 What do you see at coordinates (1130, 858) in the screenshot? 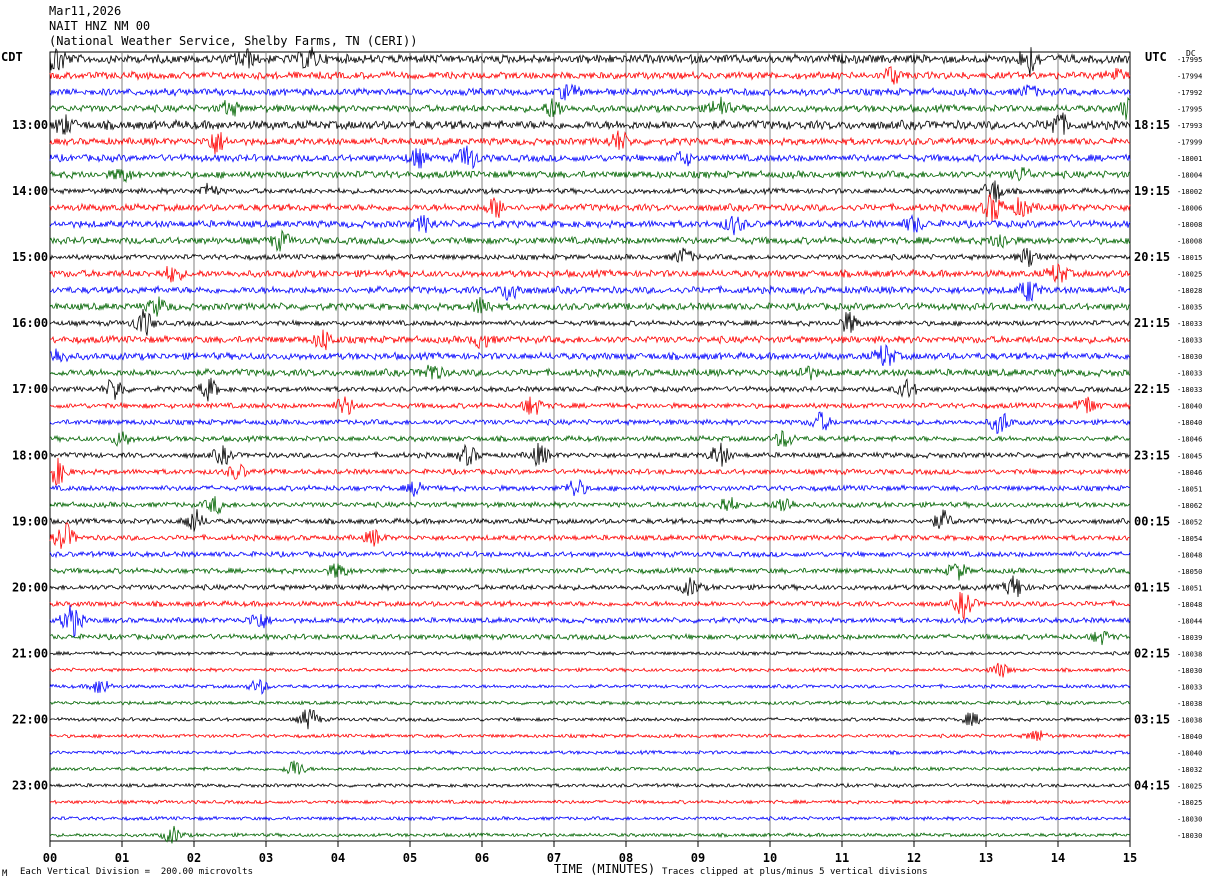
I see `x-tick-label: 15` at bounding box center [1130, 858].